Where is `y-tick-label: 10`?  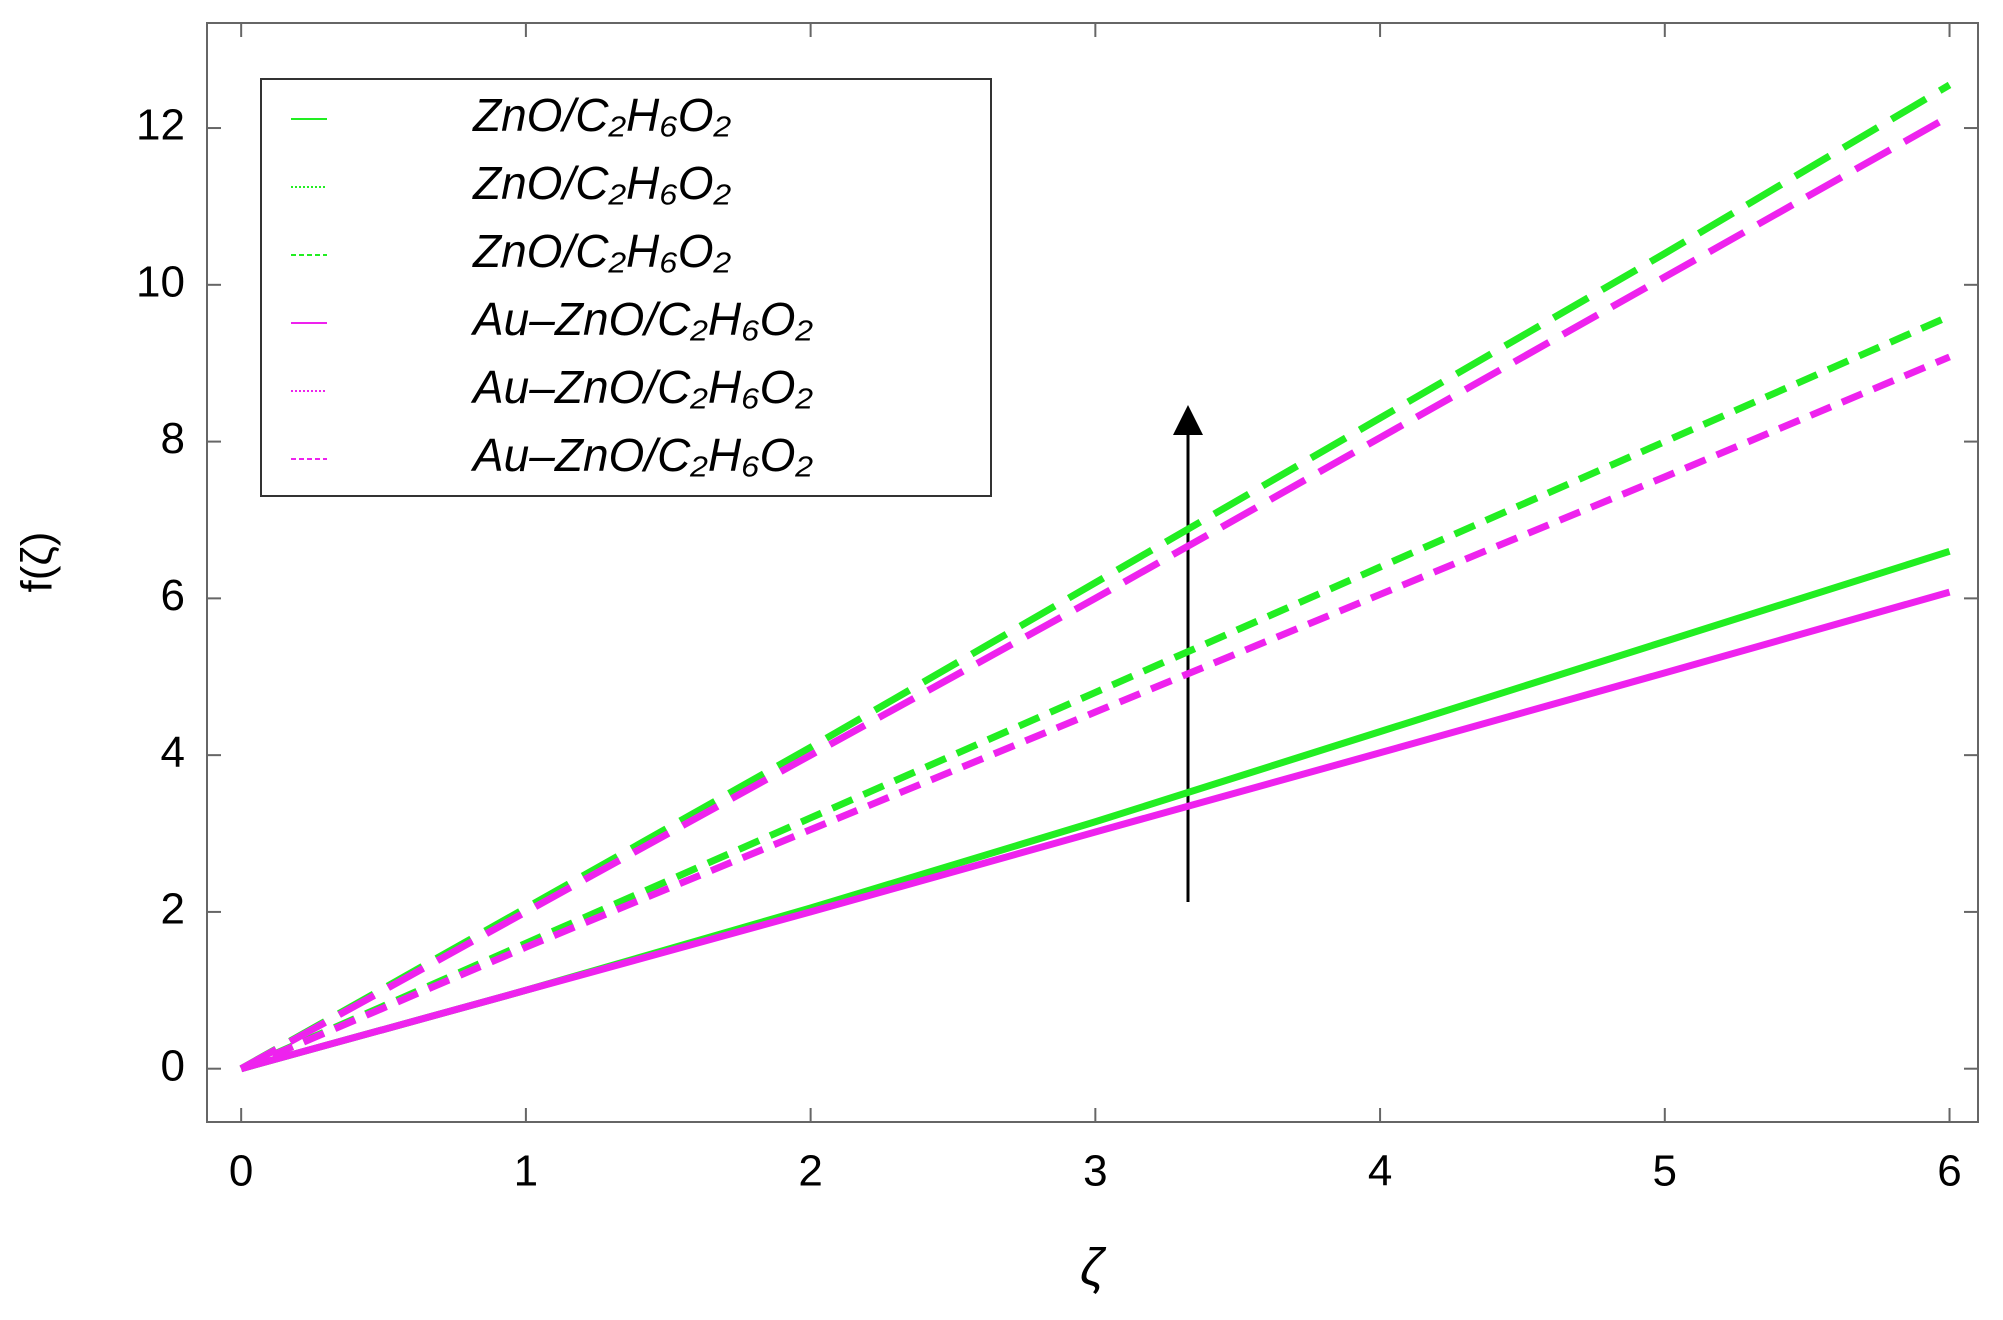 y-tick-label: 10 is located at coordinates (160, 281).